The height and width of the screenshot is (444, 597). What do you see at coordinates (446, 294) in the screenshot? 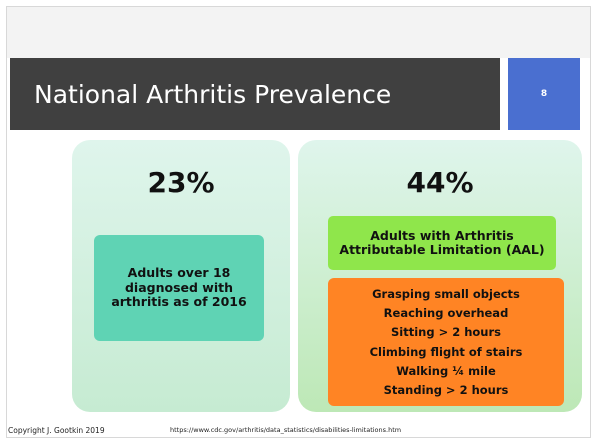
I see `limitation-item: Grasping small objects` at bounding box center [446, 294].